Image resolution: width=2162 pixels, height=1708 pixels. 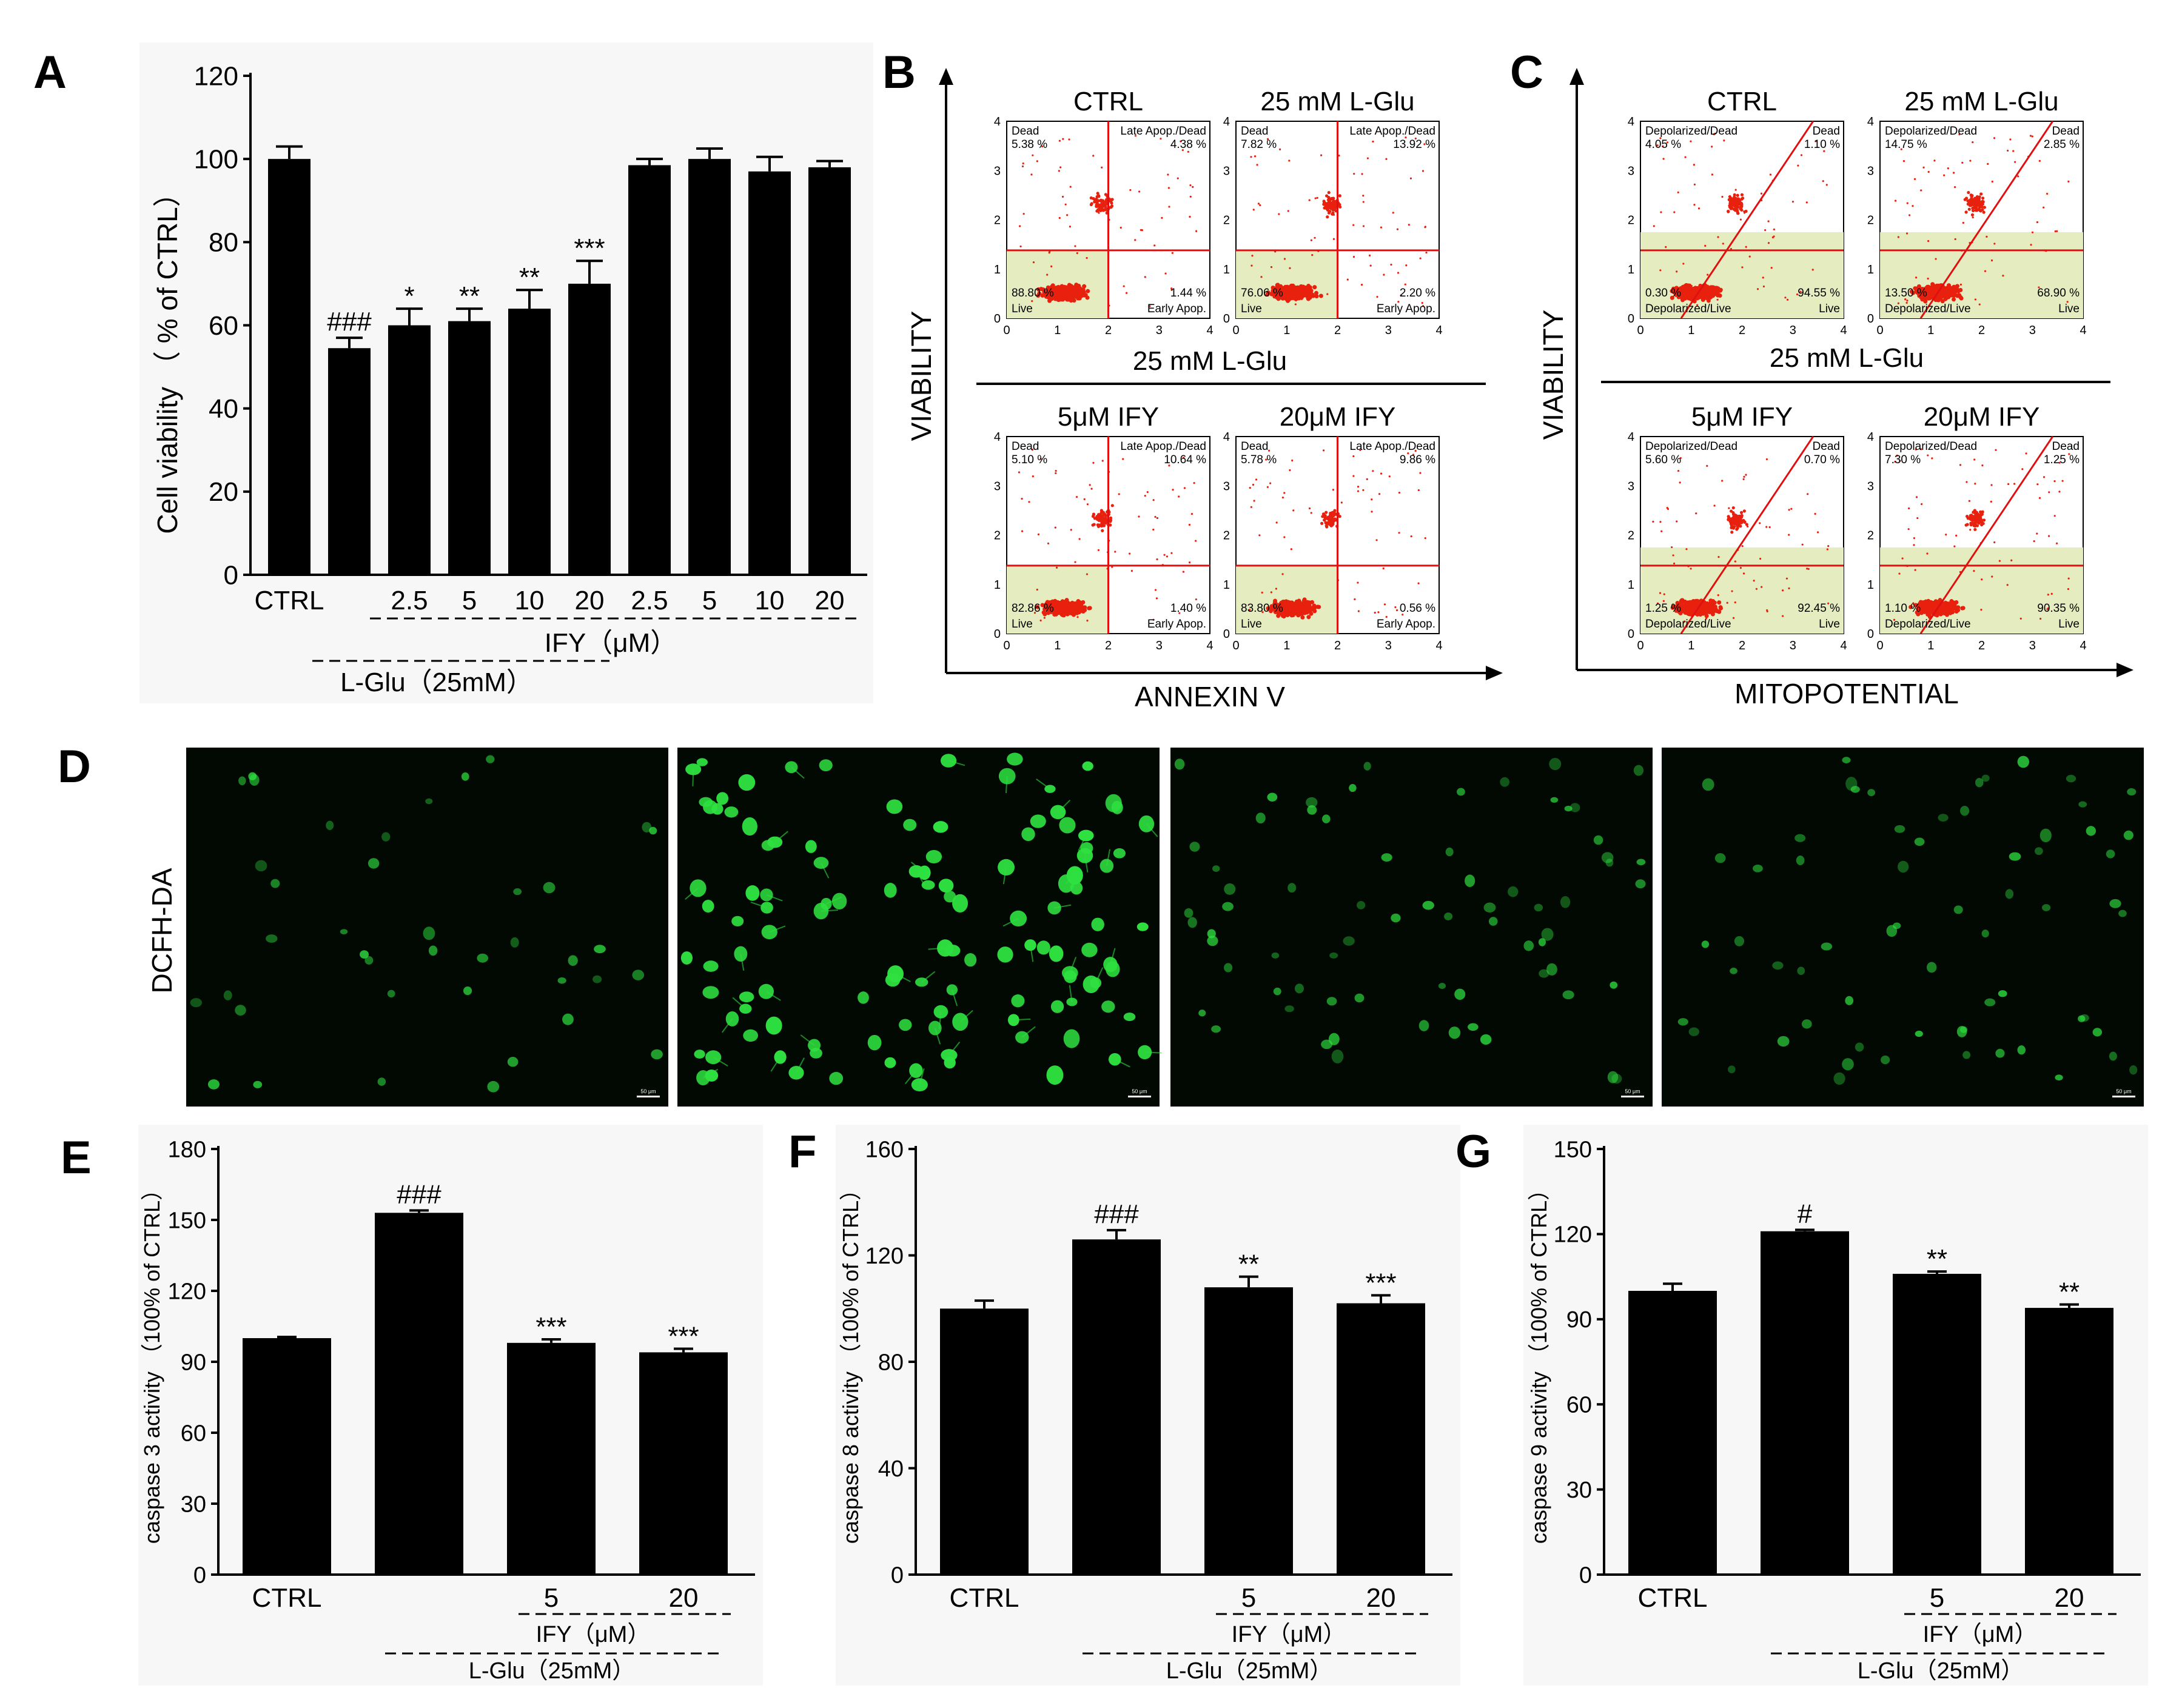 What do you see at coordinates (2069, 624) in the screenshot?
I see `quadrant-lr-label: Live` at bounding box center [2069, 624].